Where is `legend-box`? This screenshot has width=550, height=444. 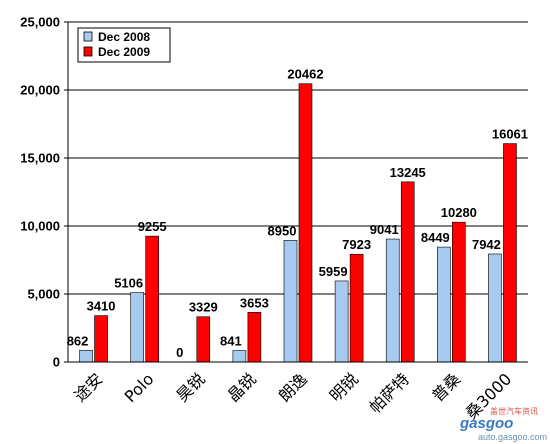
legend-box is located at coordinates (124, 45).